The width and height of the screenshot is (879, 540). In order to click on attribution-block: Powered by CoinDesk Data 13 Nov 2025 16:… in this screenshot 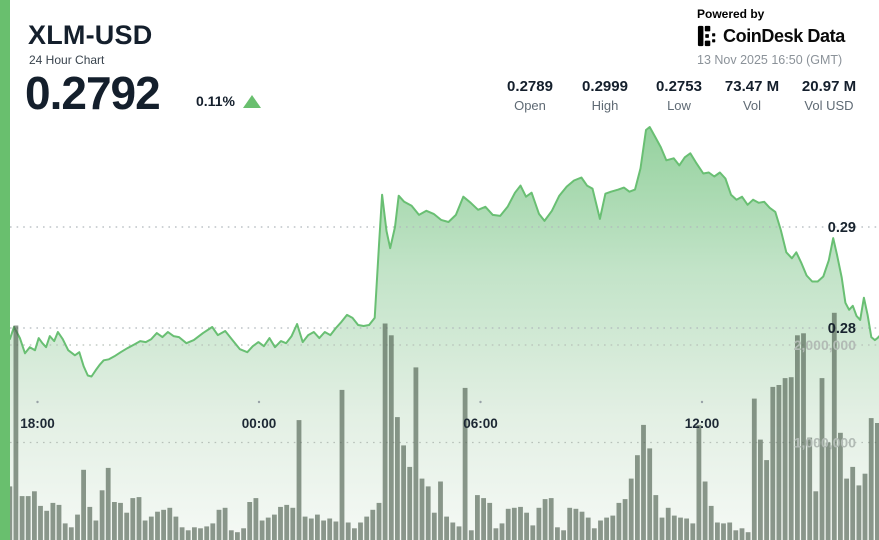, I will do `click(778, 37)`.